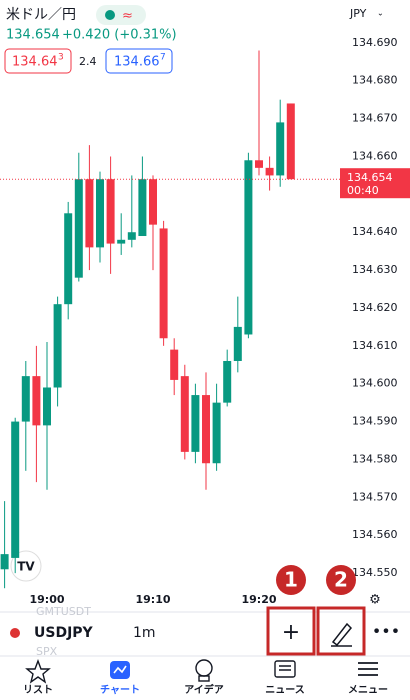 Image resolution: width=410 pixels, height=700 pixels. I want to click on interval: 1m, so click(144, 633).